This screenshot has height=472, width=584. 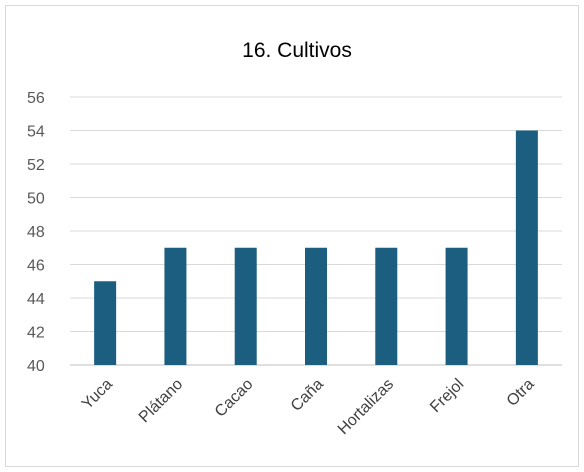 What do you see at coordinates (36, 199) in the screenshot?
I see `y-tick-label: 50` at bounding box center [36, 199].